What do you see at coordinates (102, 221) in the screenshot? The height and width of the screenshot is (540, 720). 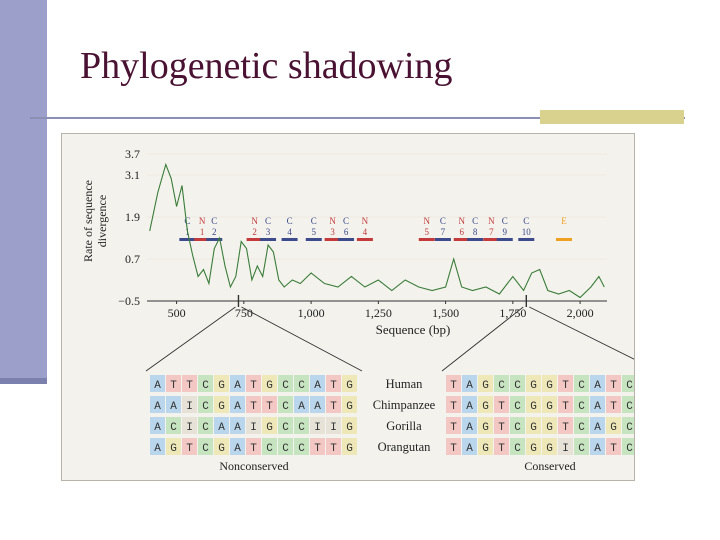 I see `y-axis-title-line-2: divergence` at bounding box center [102, 221].